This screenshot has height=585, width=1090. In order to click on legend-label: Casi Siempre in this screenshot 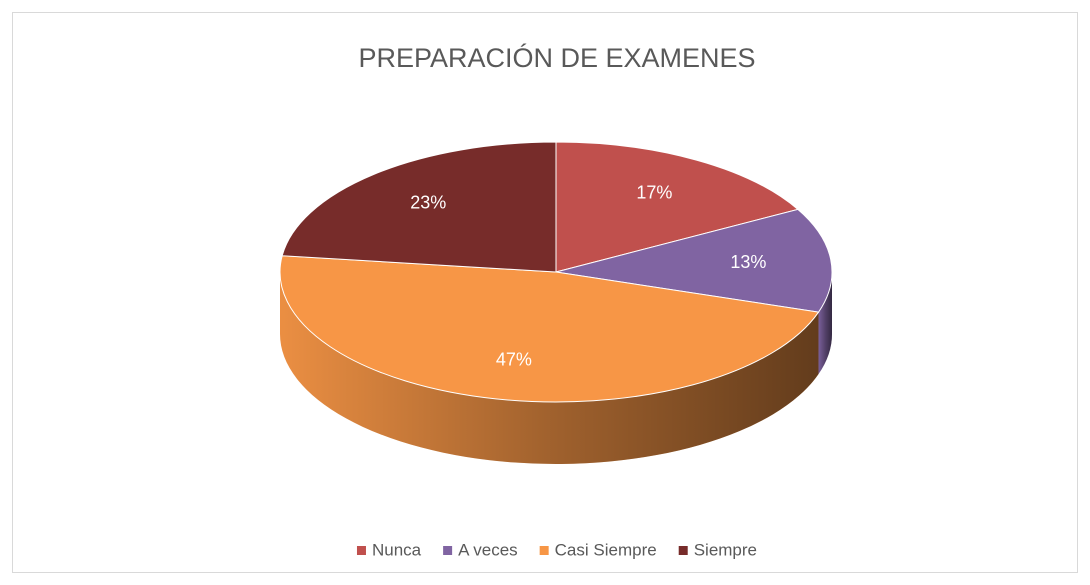, I will do `click(606, 549)`.